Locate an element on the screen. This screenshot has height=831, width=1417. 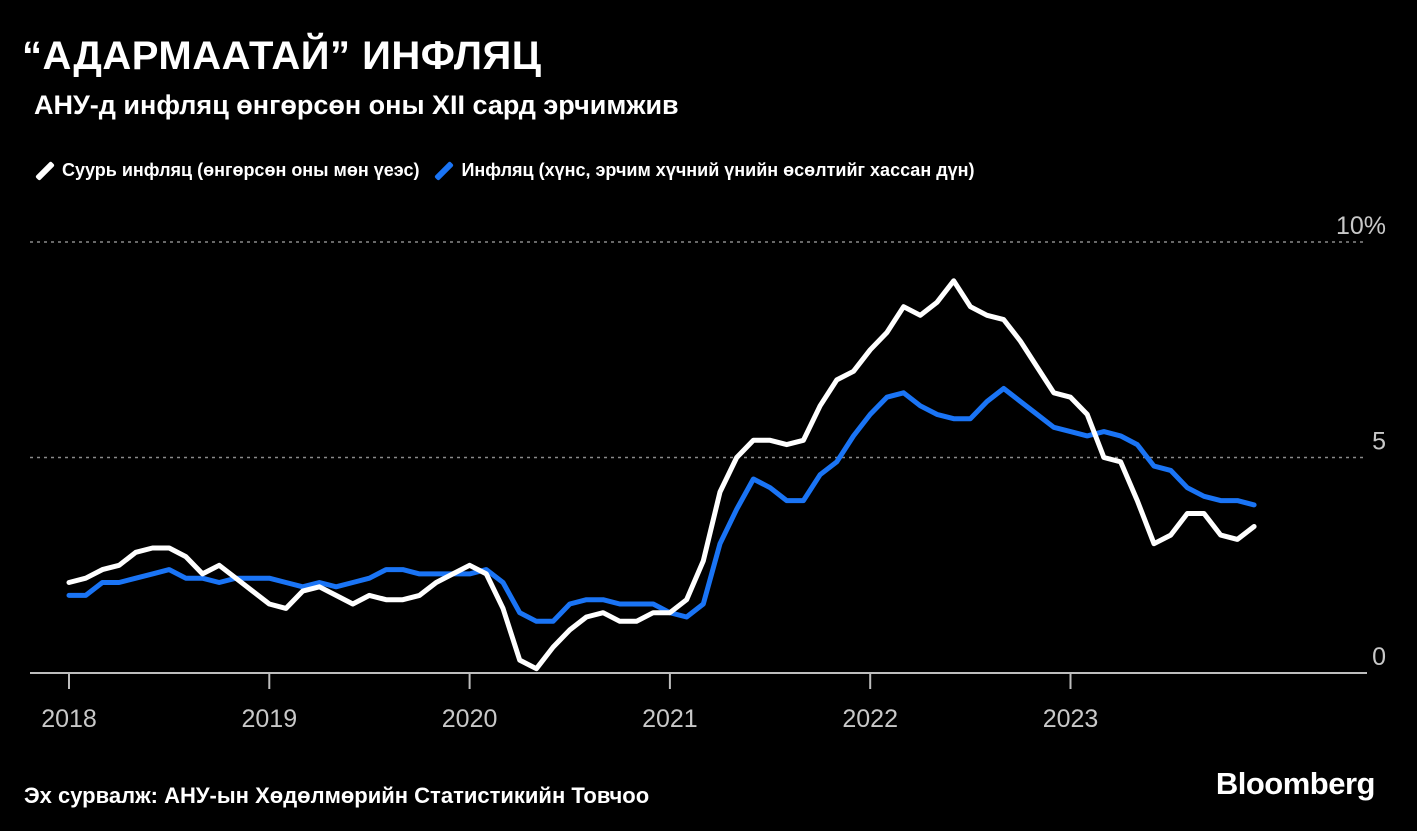
y-tick-label: 10% is located at coordinates (1361, 226).